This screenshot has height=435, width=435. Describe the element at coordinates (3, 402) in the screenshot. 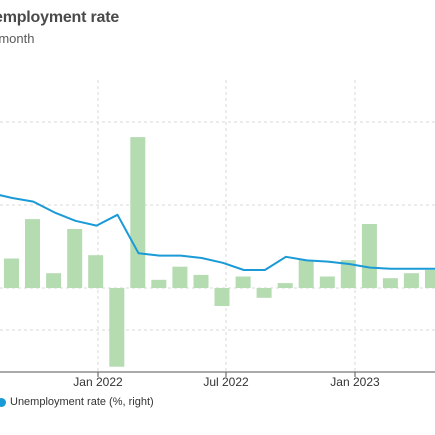

I see `legend-marker-unemployment` at that location.